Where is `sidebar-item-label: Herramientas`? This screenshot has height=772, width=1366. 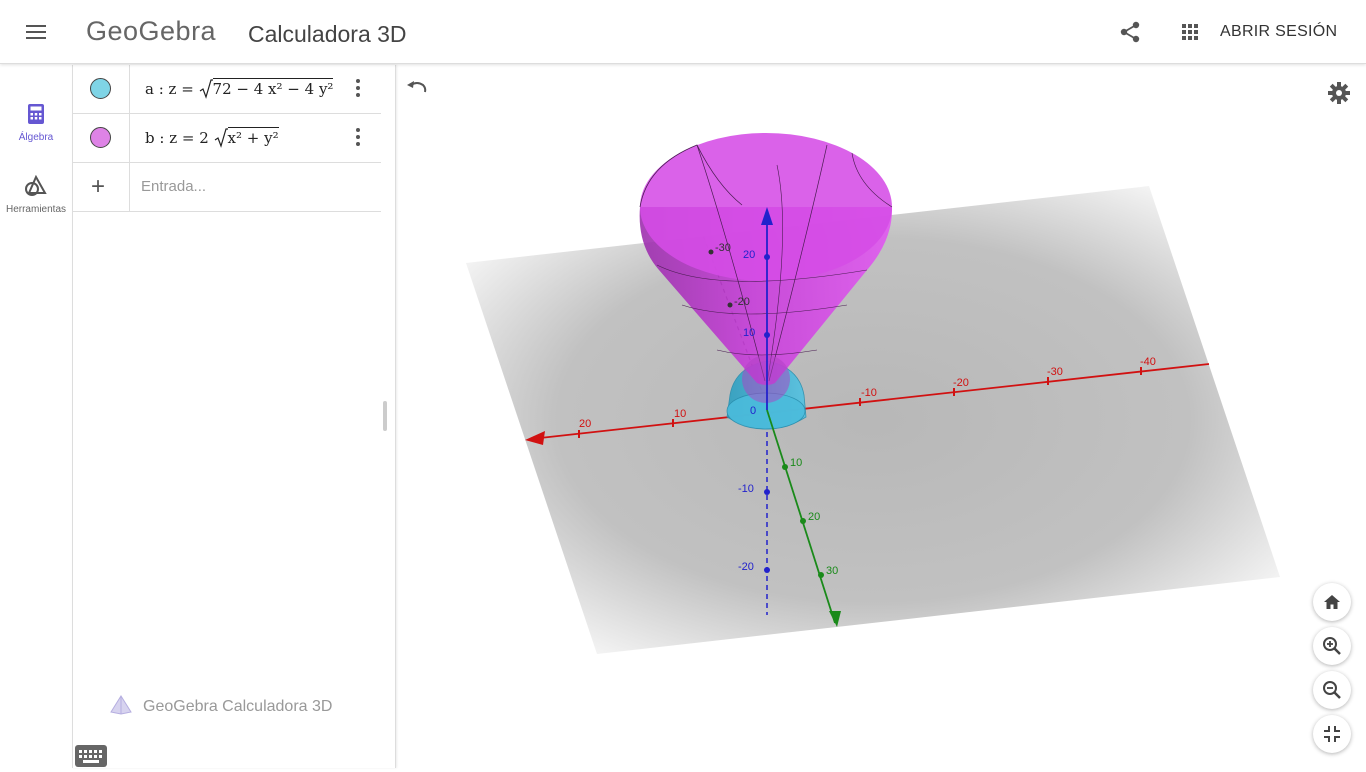 sidebar-item-label: Herramientas is located at coordinates (36, 209).